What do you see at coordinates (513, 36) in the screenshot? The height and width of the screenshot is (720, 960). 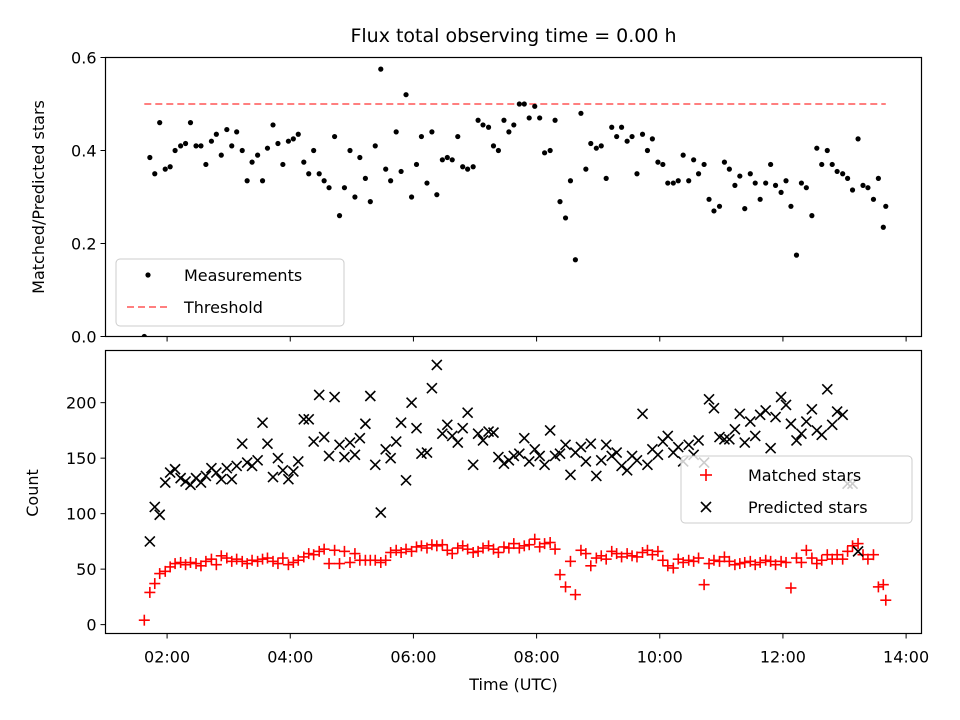 I see `chart-title: Flux total observing time = 0.00 h` at bounding box center [513, 36].